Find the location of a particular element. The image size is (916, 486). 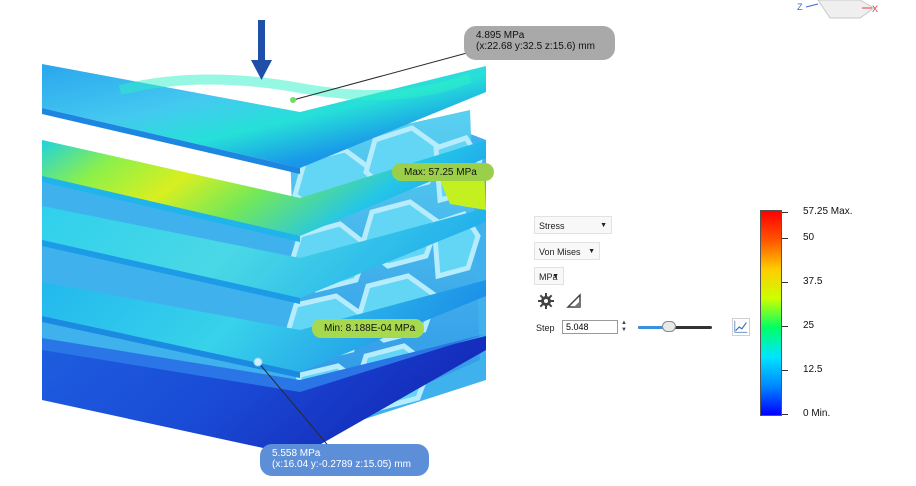

probe-max-label: Max: 57.25 MPa is located at coordinates (440, 172).